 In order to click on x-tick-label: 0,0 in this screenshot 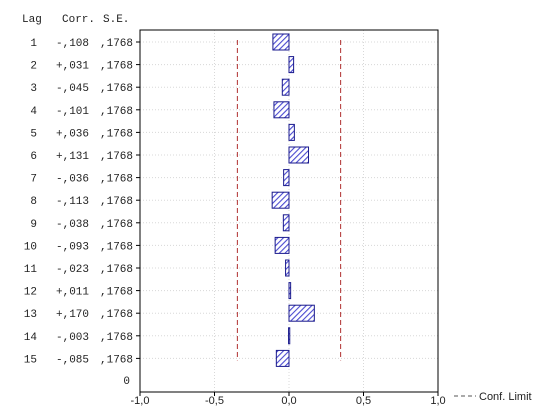, I will do `click(288, 401)`.